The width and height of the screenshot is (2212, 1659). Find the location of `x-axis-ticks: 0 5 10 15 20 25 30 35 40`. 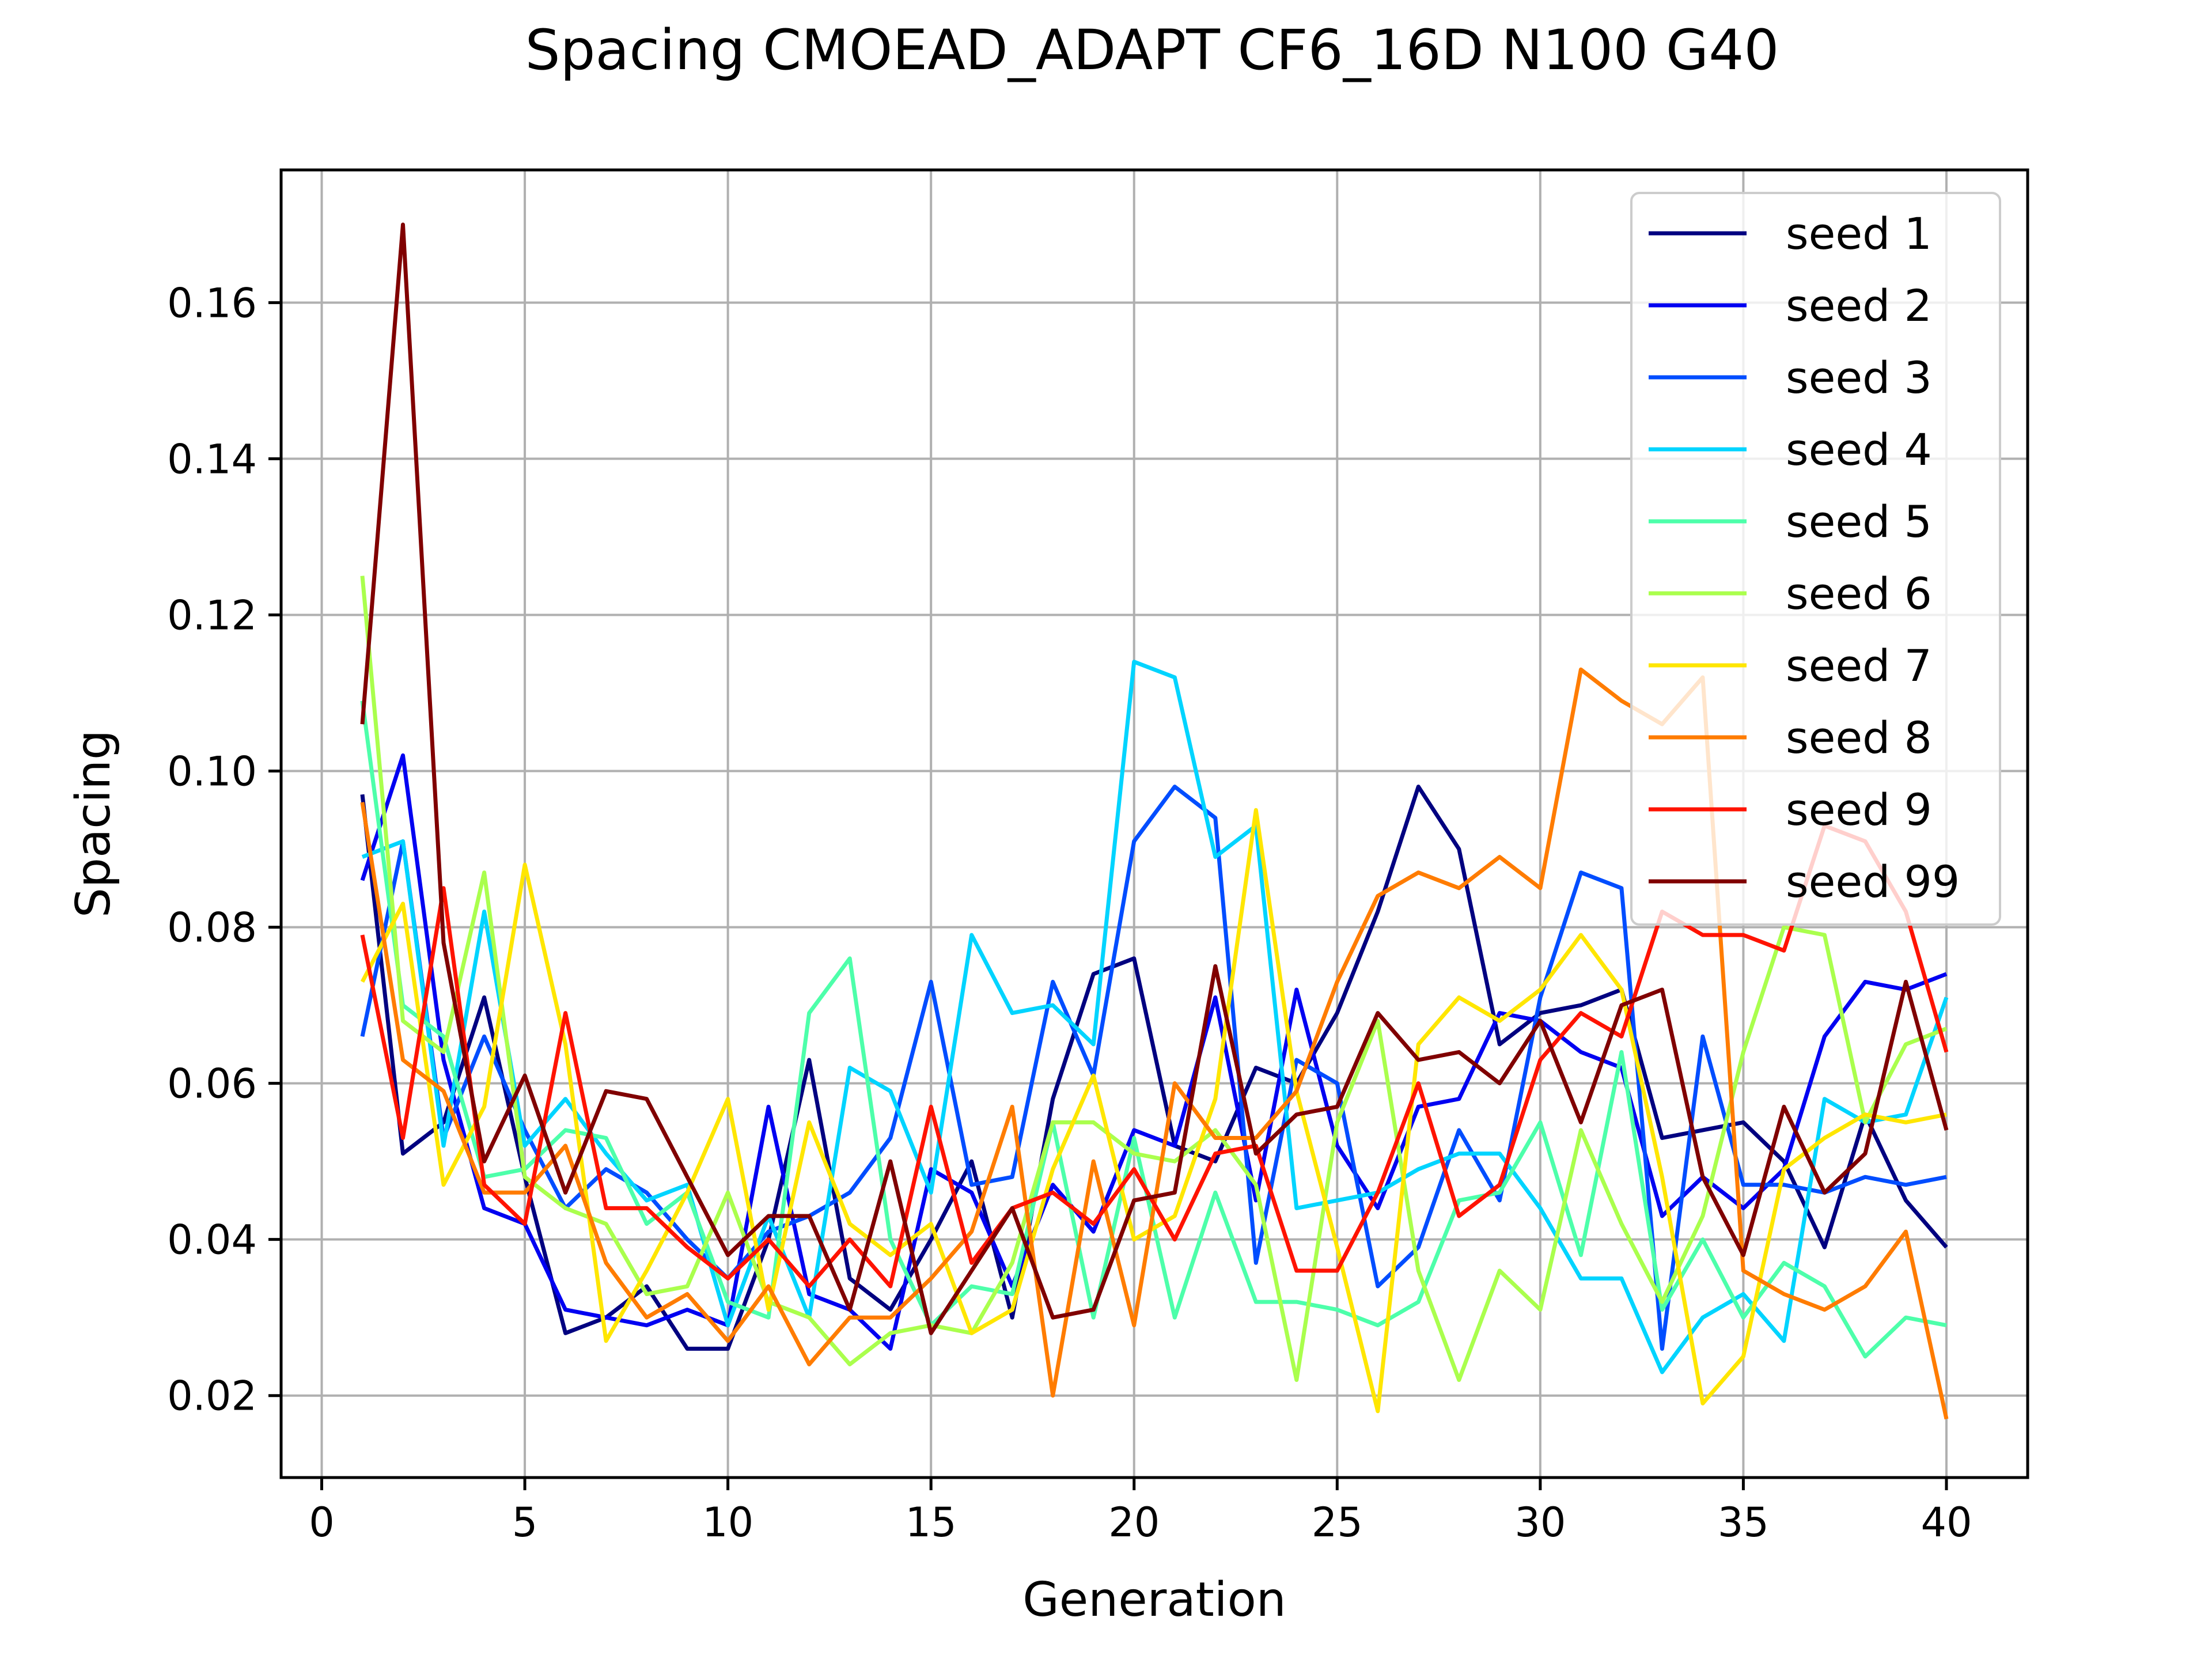

x-axis-ticks: 0 5 10 15 20 25 30 35 40 is located at coordinates (1140, 1512).